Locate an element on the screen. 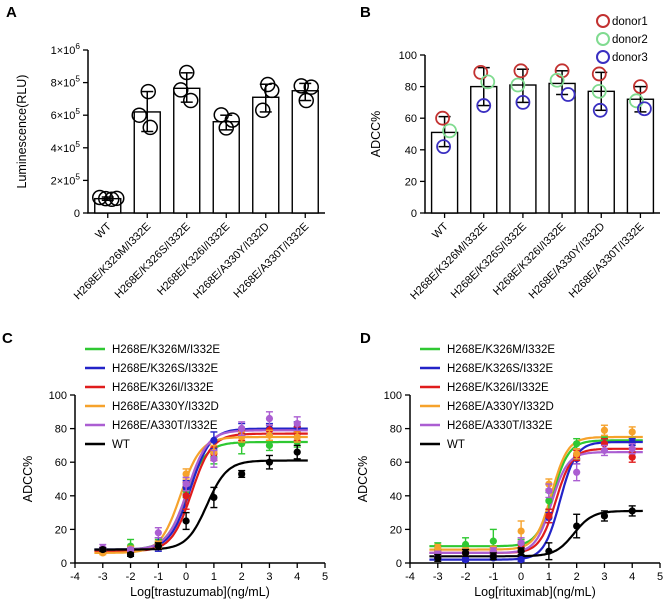 The image size is (669, 603). category-label: H268E/K326S/I332E is located at coordinates (153, 261).